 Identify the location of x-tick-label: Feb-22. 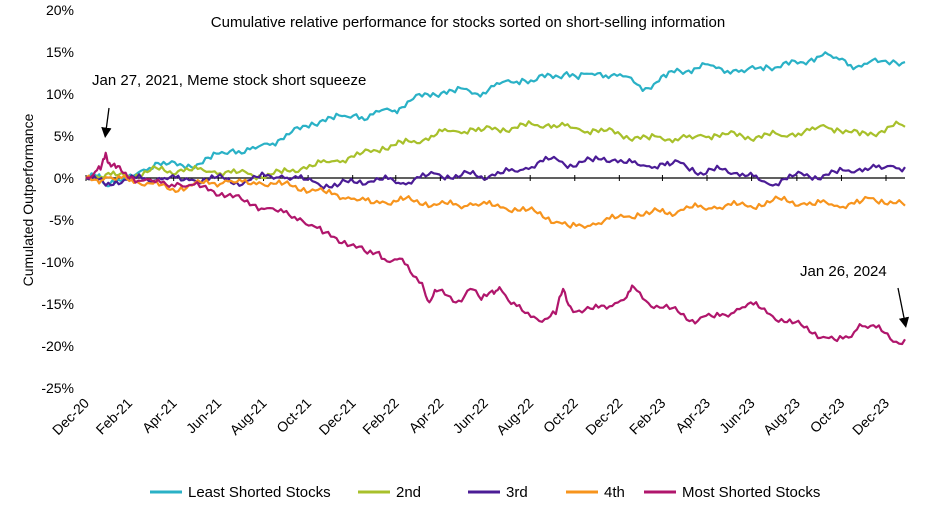
(380, 416).